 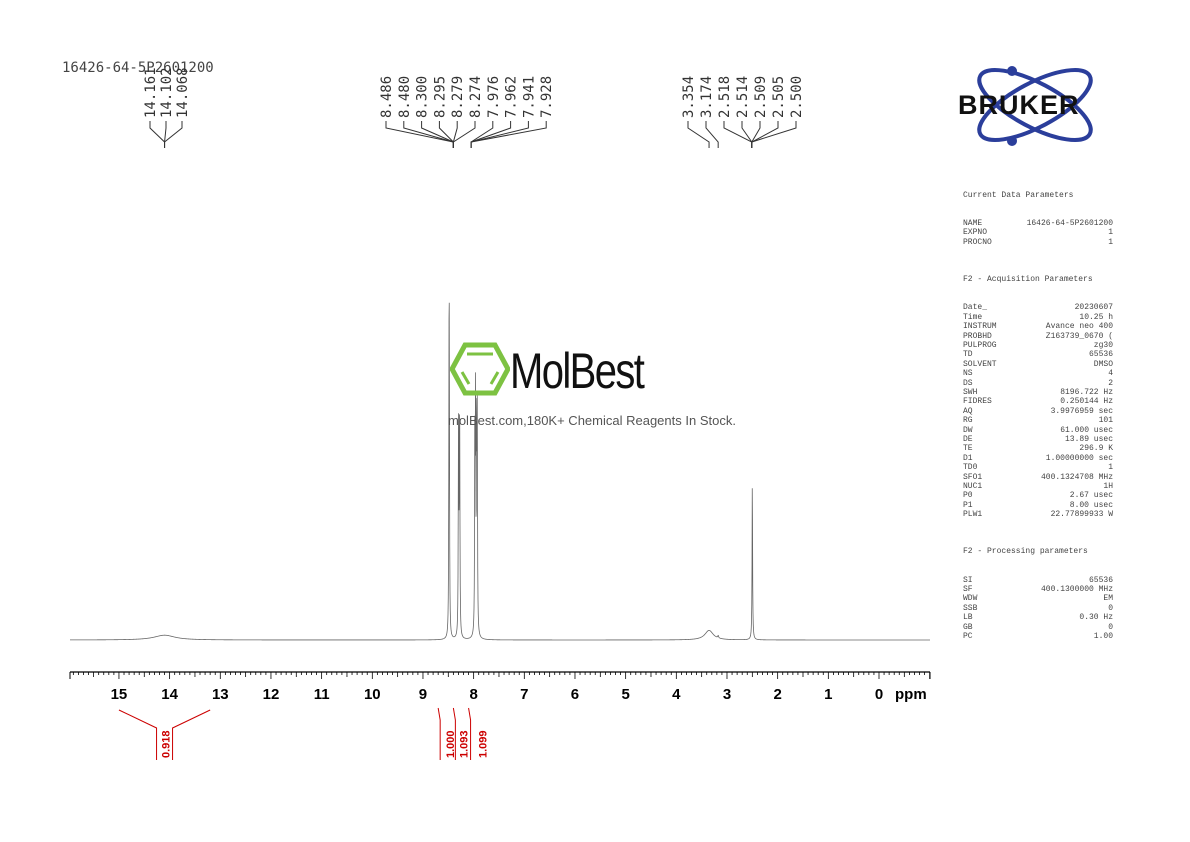 I want to click on param-value: 3.9976959 sec, so click(x=1081, y=411).